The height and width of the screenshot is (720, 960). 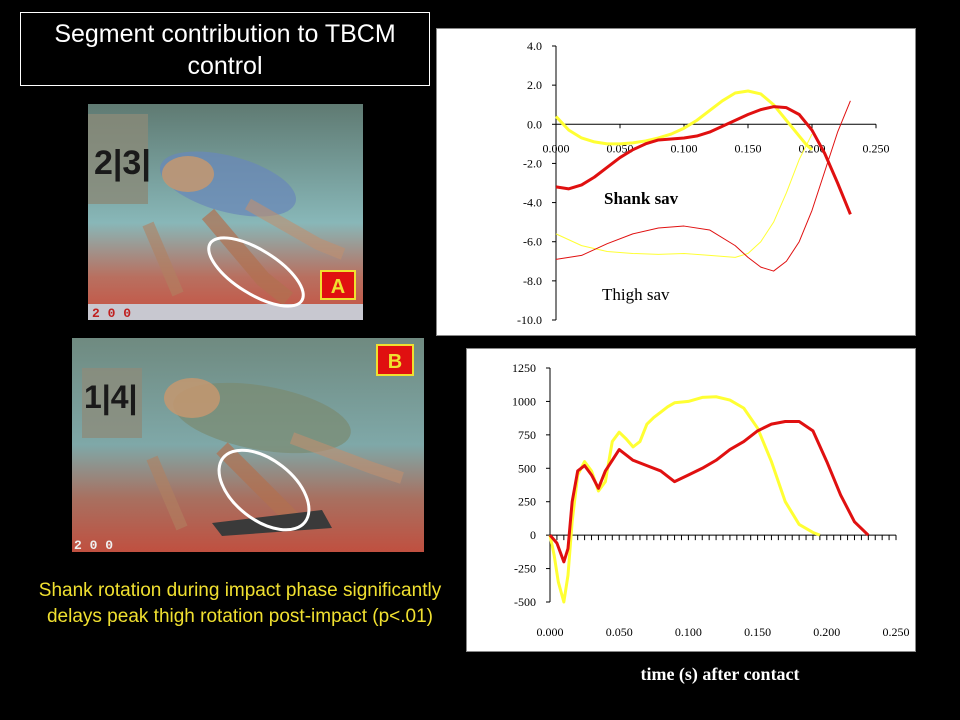 I want to click on sprint-photo-b: 1|4| 2 0 0 B, so click(x=248, y=445).